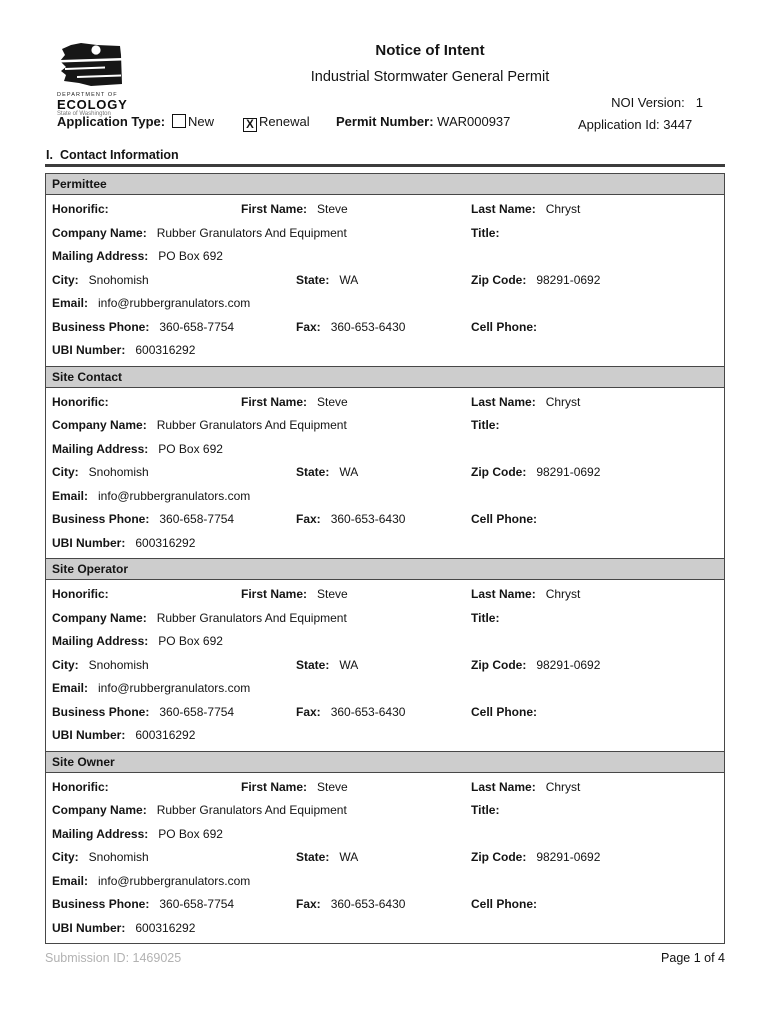 The width and height of the screenshot is (770, 1024). Describe the element at coordinates (430, 77) in the screenshot. I see `document-subtitle: Industrial Stormwater General Permit` at that location.